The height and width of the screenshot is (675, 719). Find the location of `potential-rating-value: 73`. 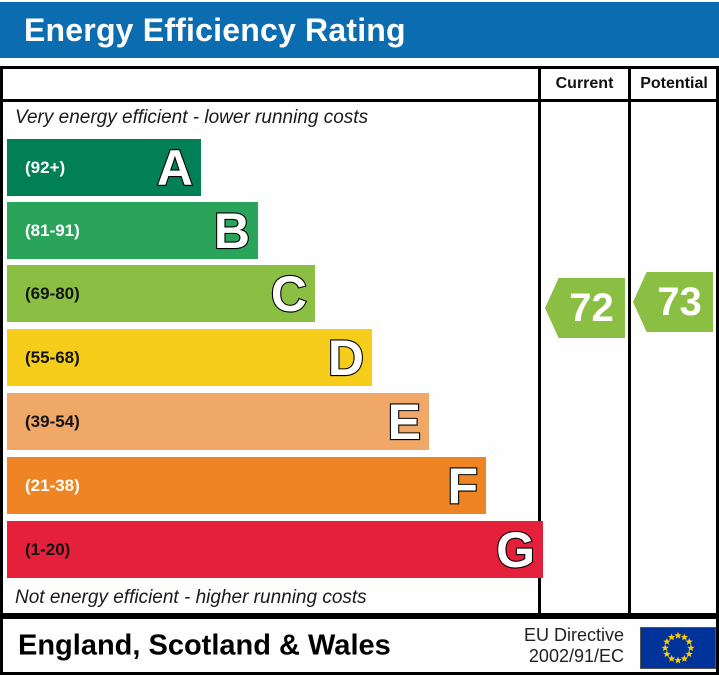

potential-rating-value: 73 is located at coordinates (679, 301).